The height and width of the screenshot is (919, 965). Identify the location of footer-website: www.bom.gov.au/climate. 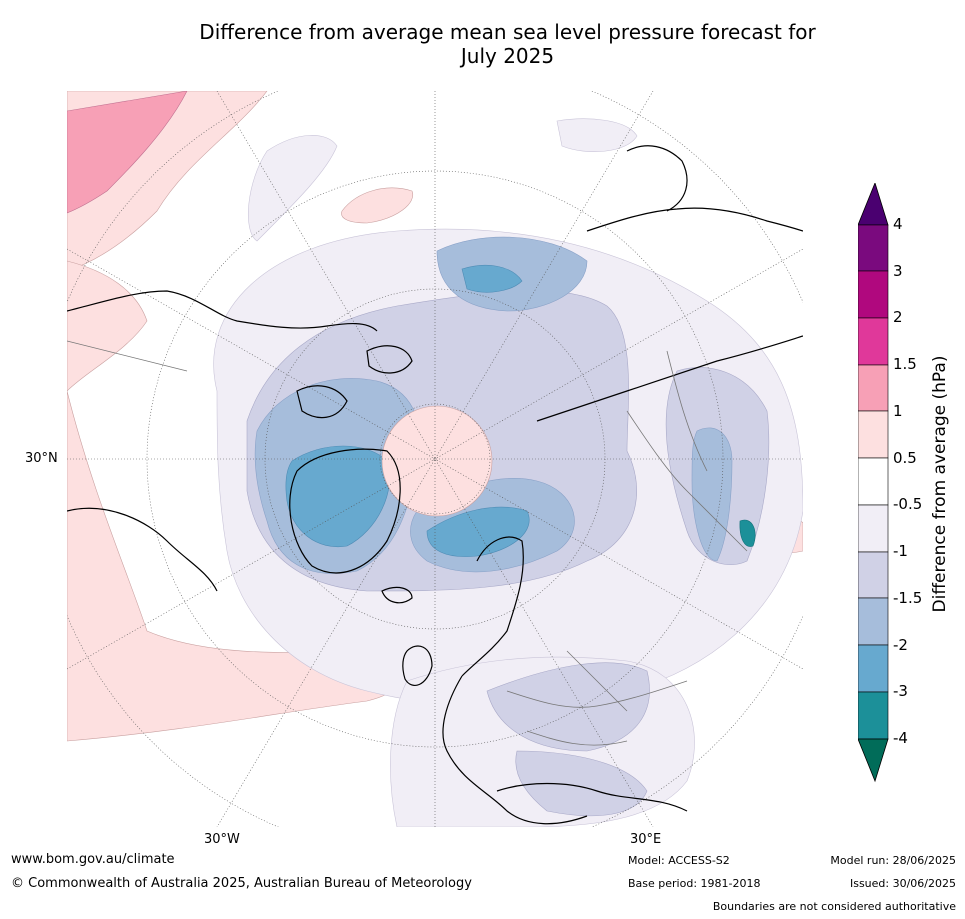
(93, 859).